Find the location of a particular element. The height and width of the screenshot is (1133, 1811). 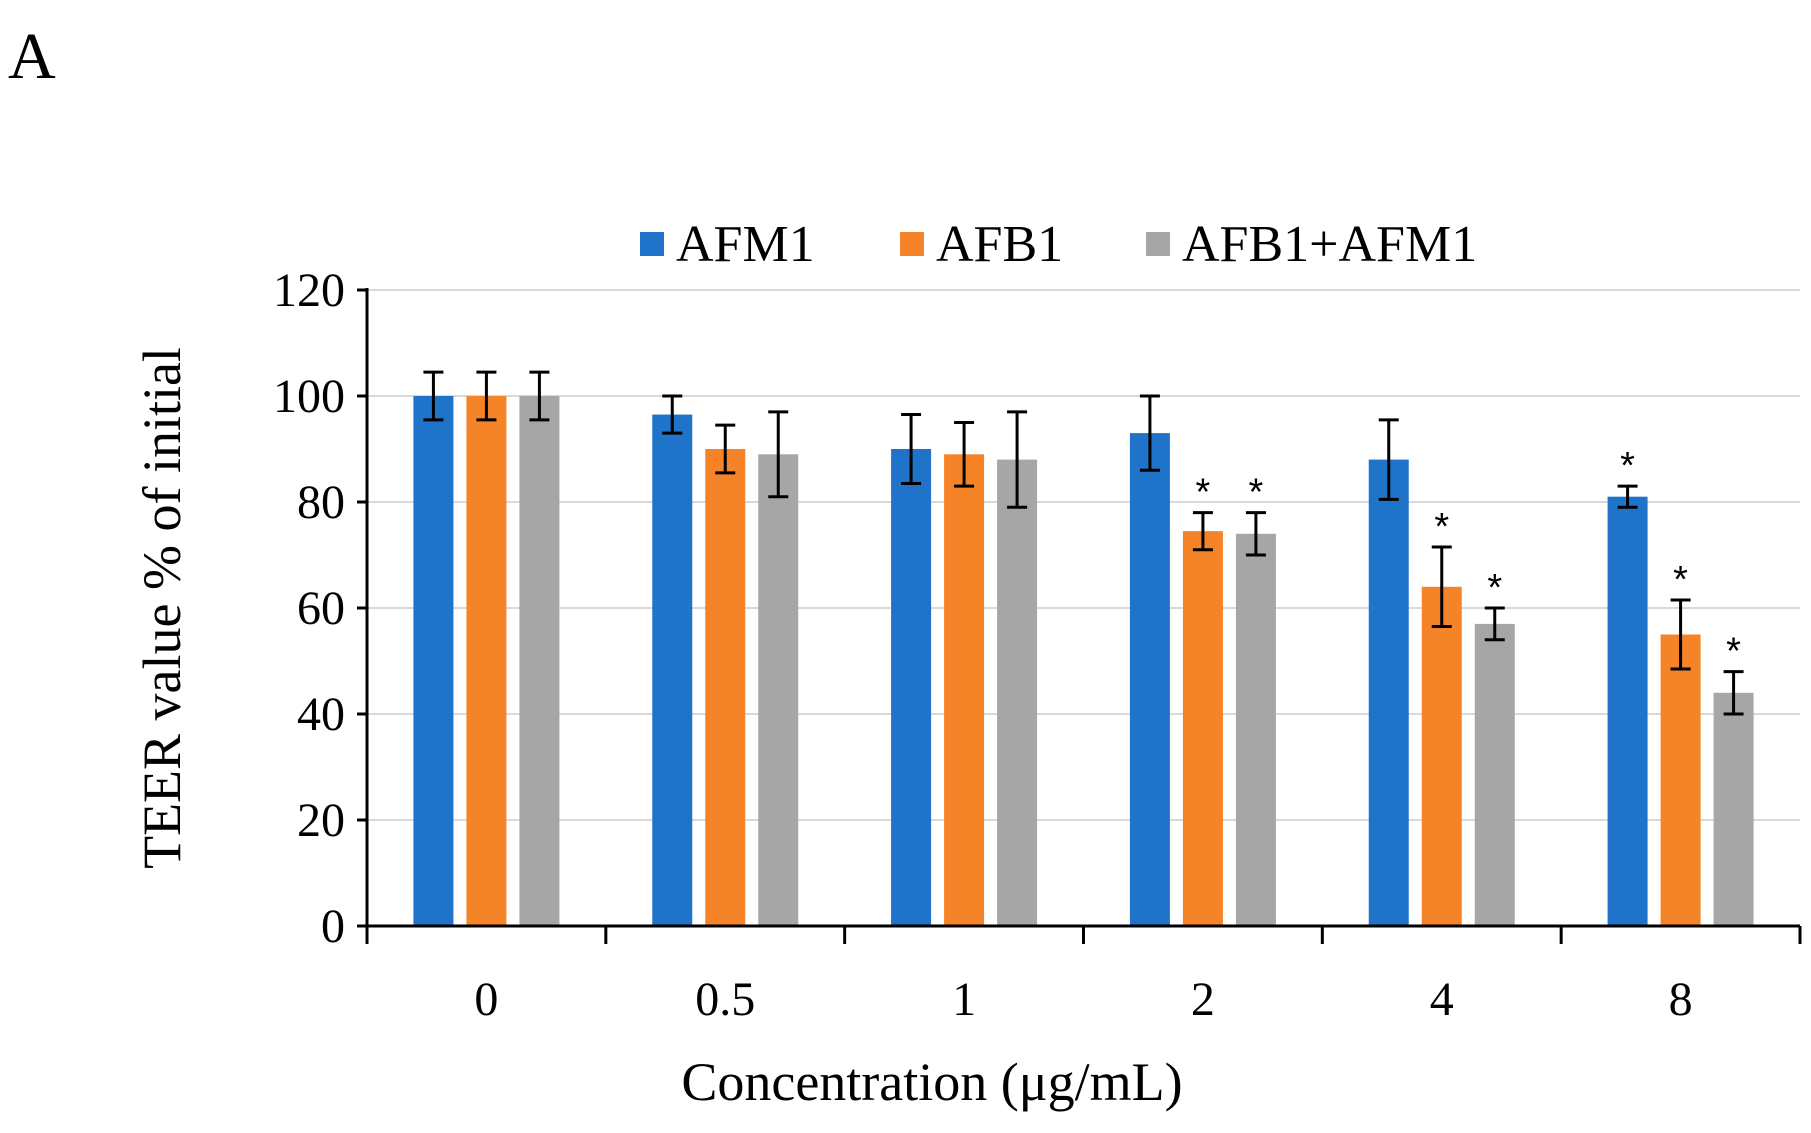

legend: AFM1 AFB1 AFB1+AFM1 is located at coordinates (1058, 244).